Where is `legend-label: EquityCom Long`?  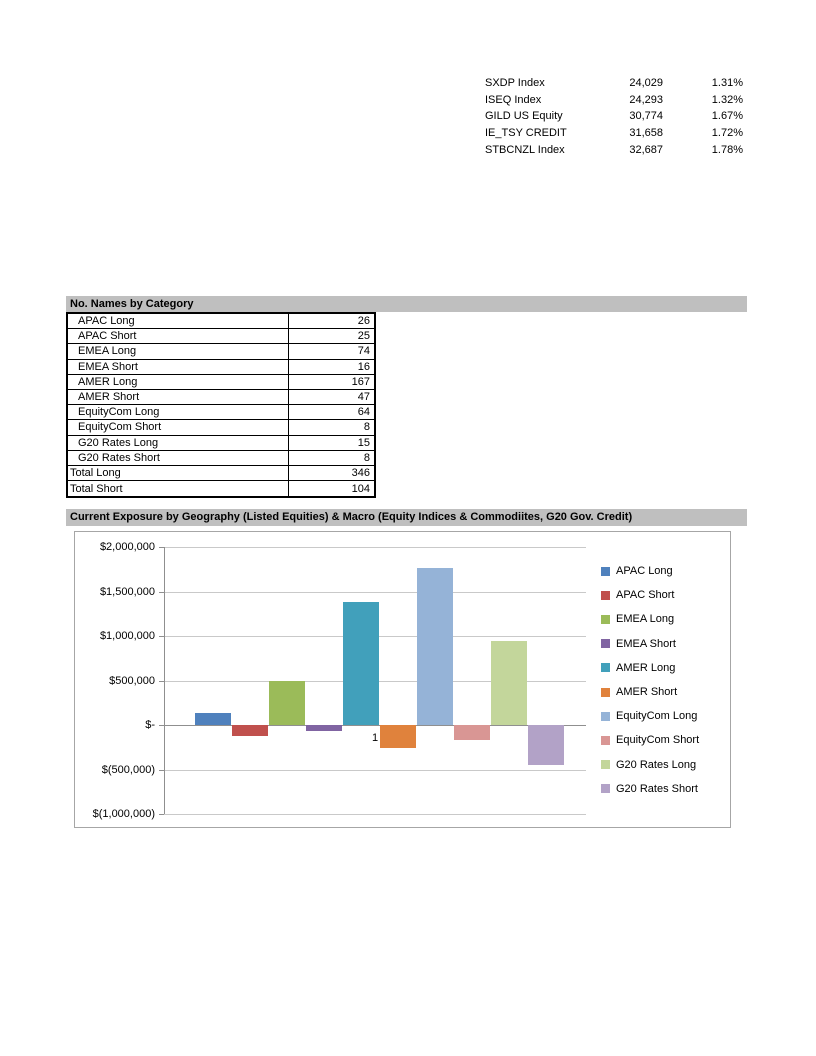
legend-label: EquityCom Long is located at coordinates (657, 716).